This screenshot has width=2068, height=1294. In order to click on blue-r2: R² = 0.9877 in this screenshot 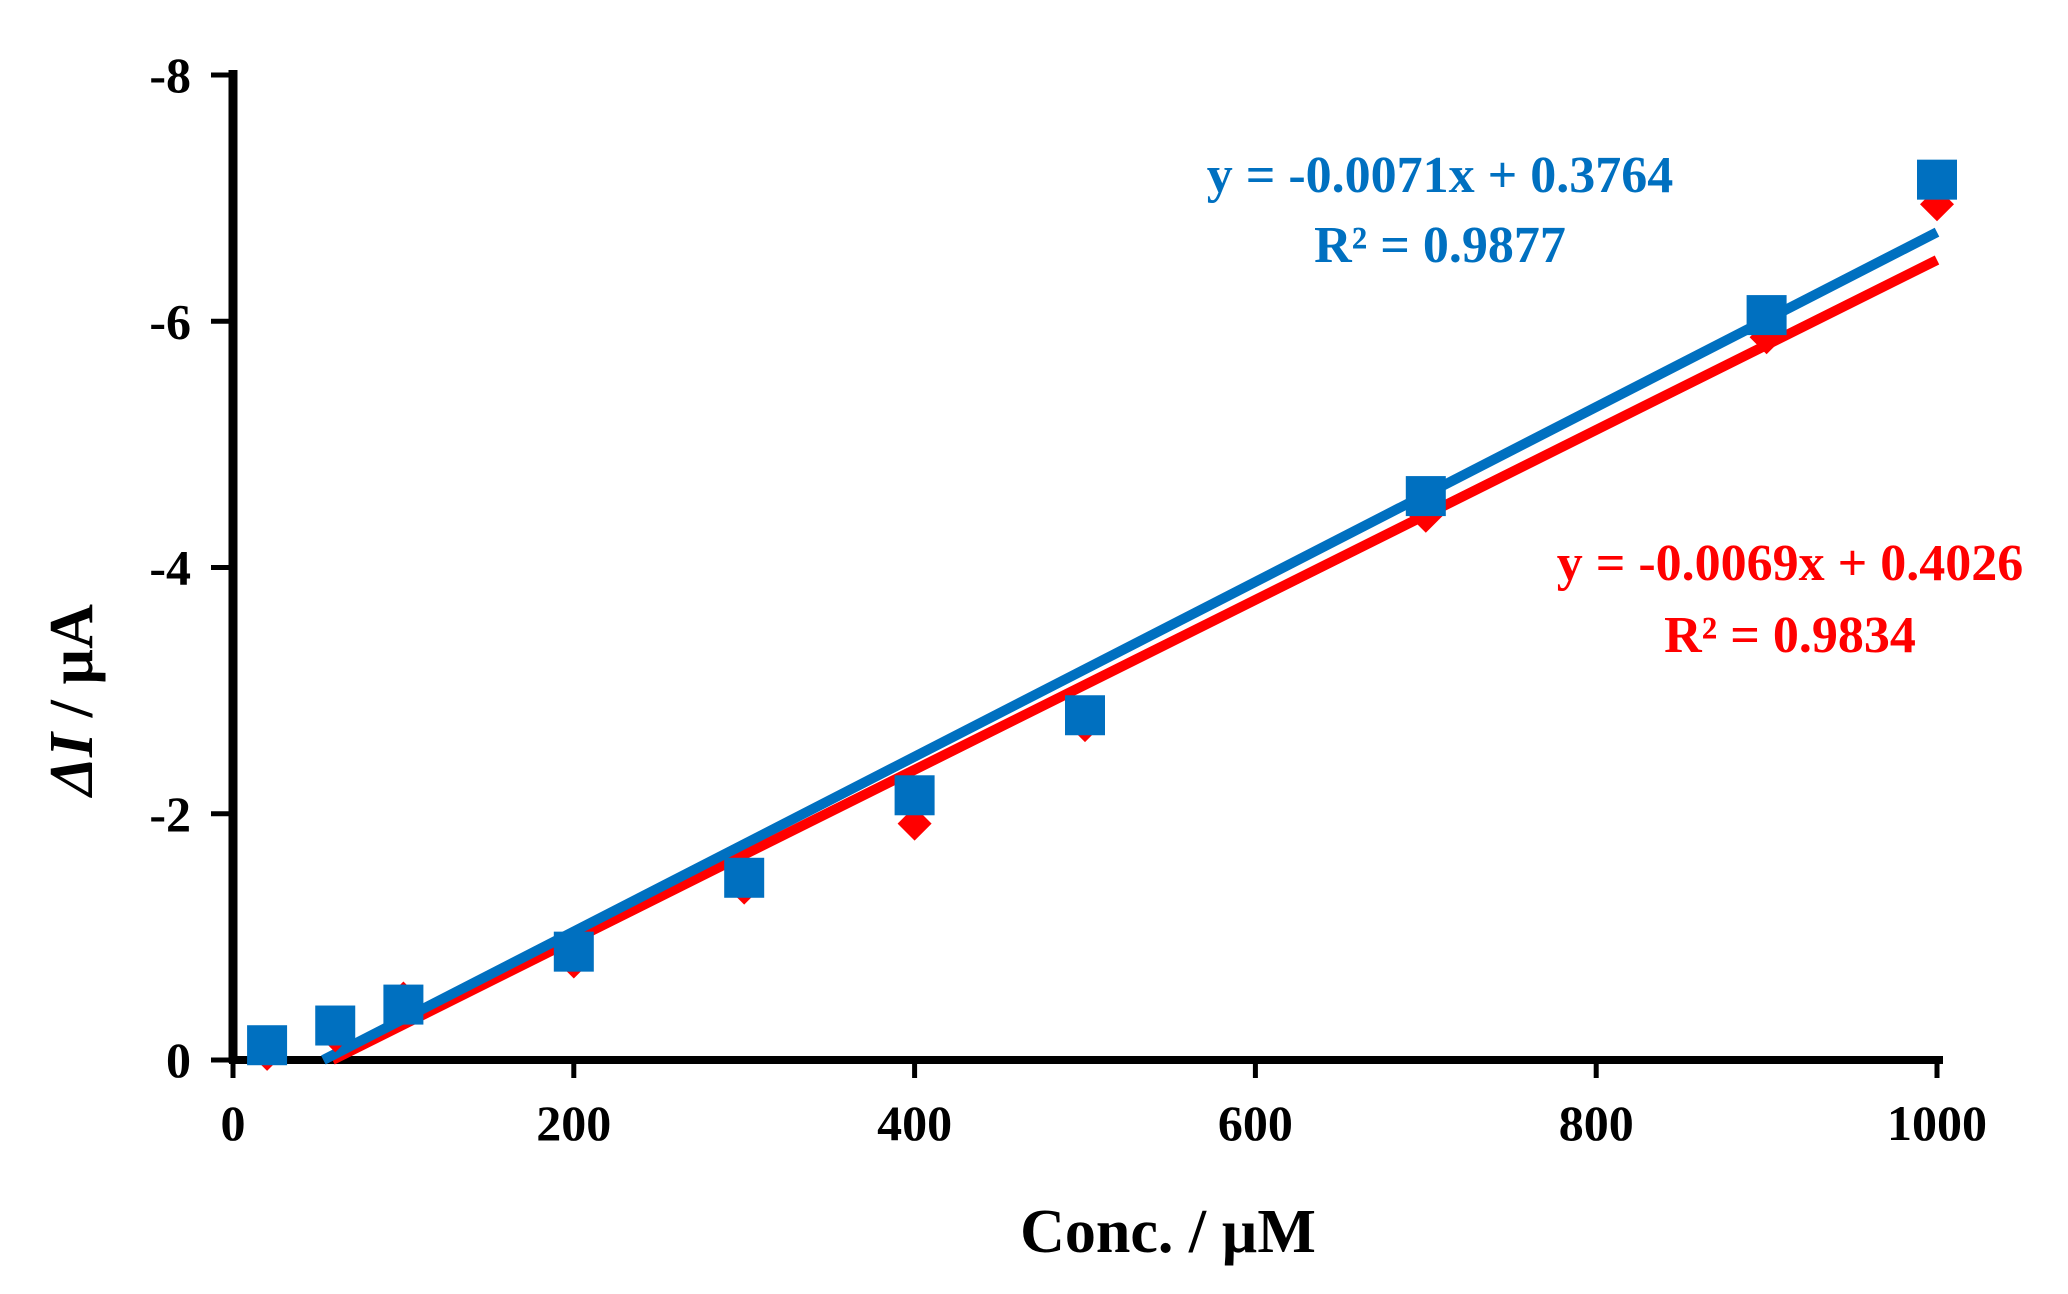, I will do `click(1440, 245)`.